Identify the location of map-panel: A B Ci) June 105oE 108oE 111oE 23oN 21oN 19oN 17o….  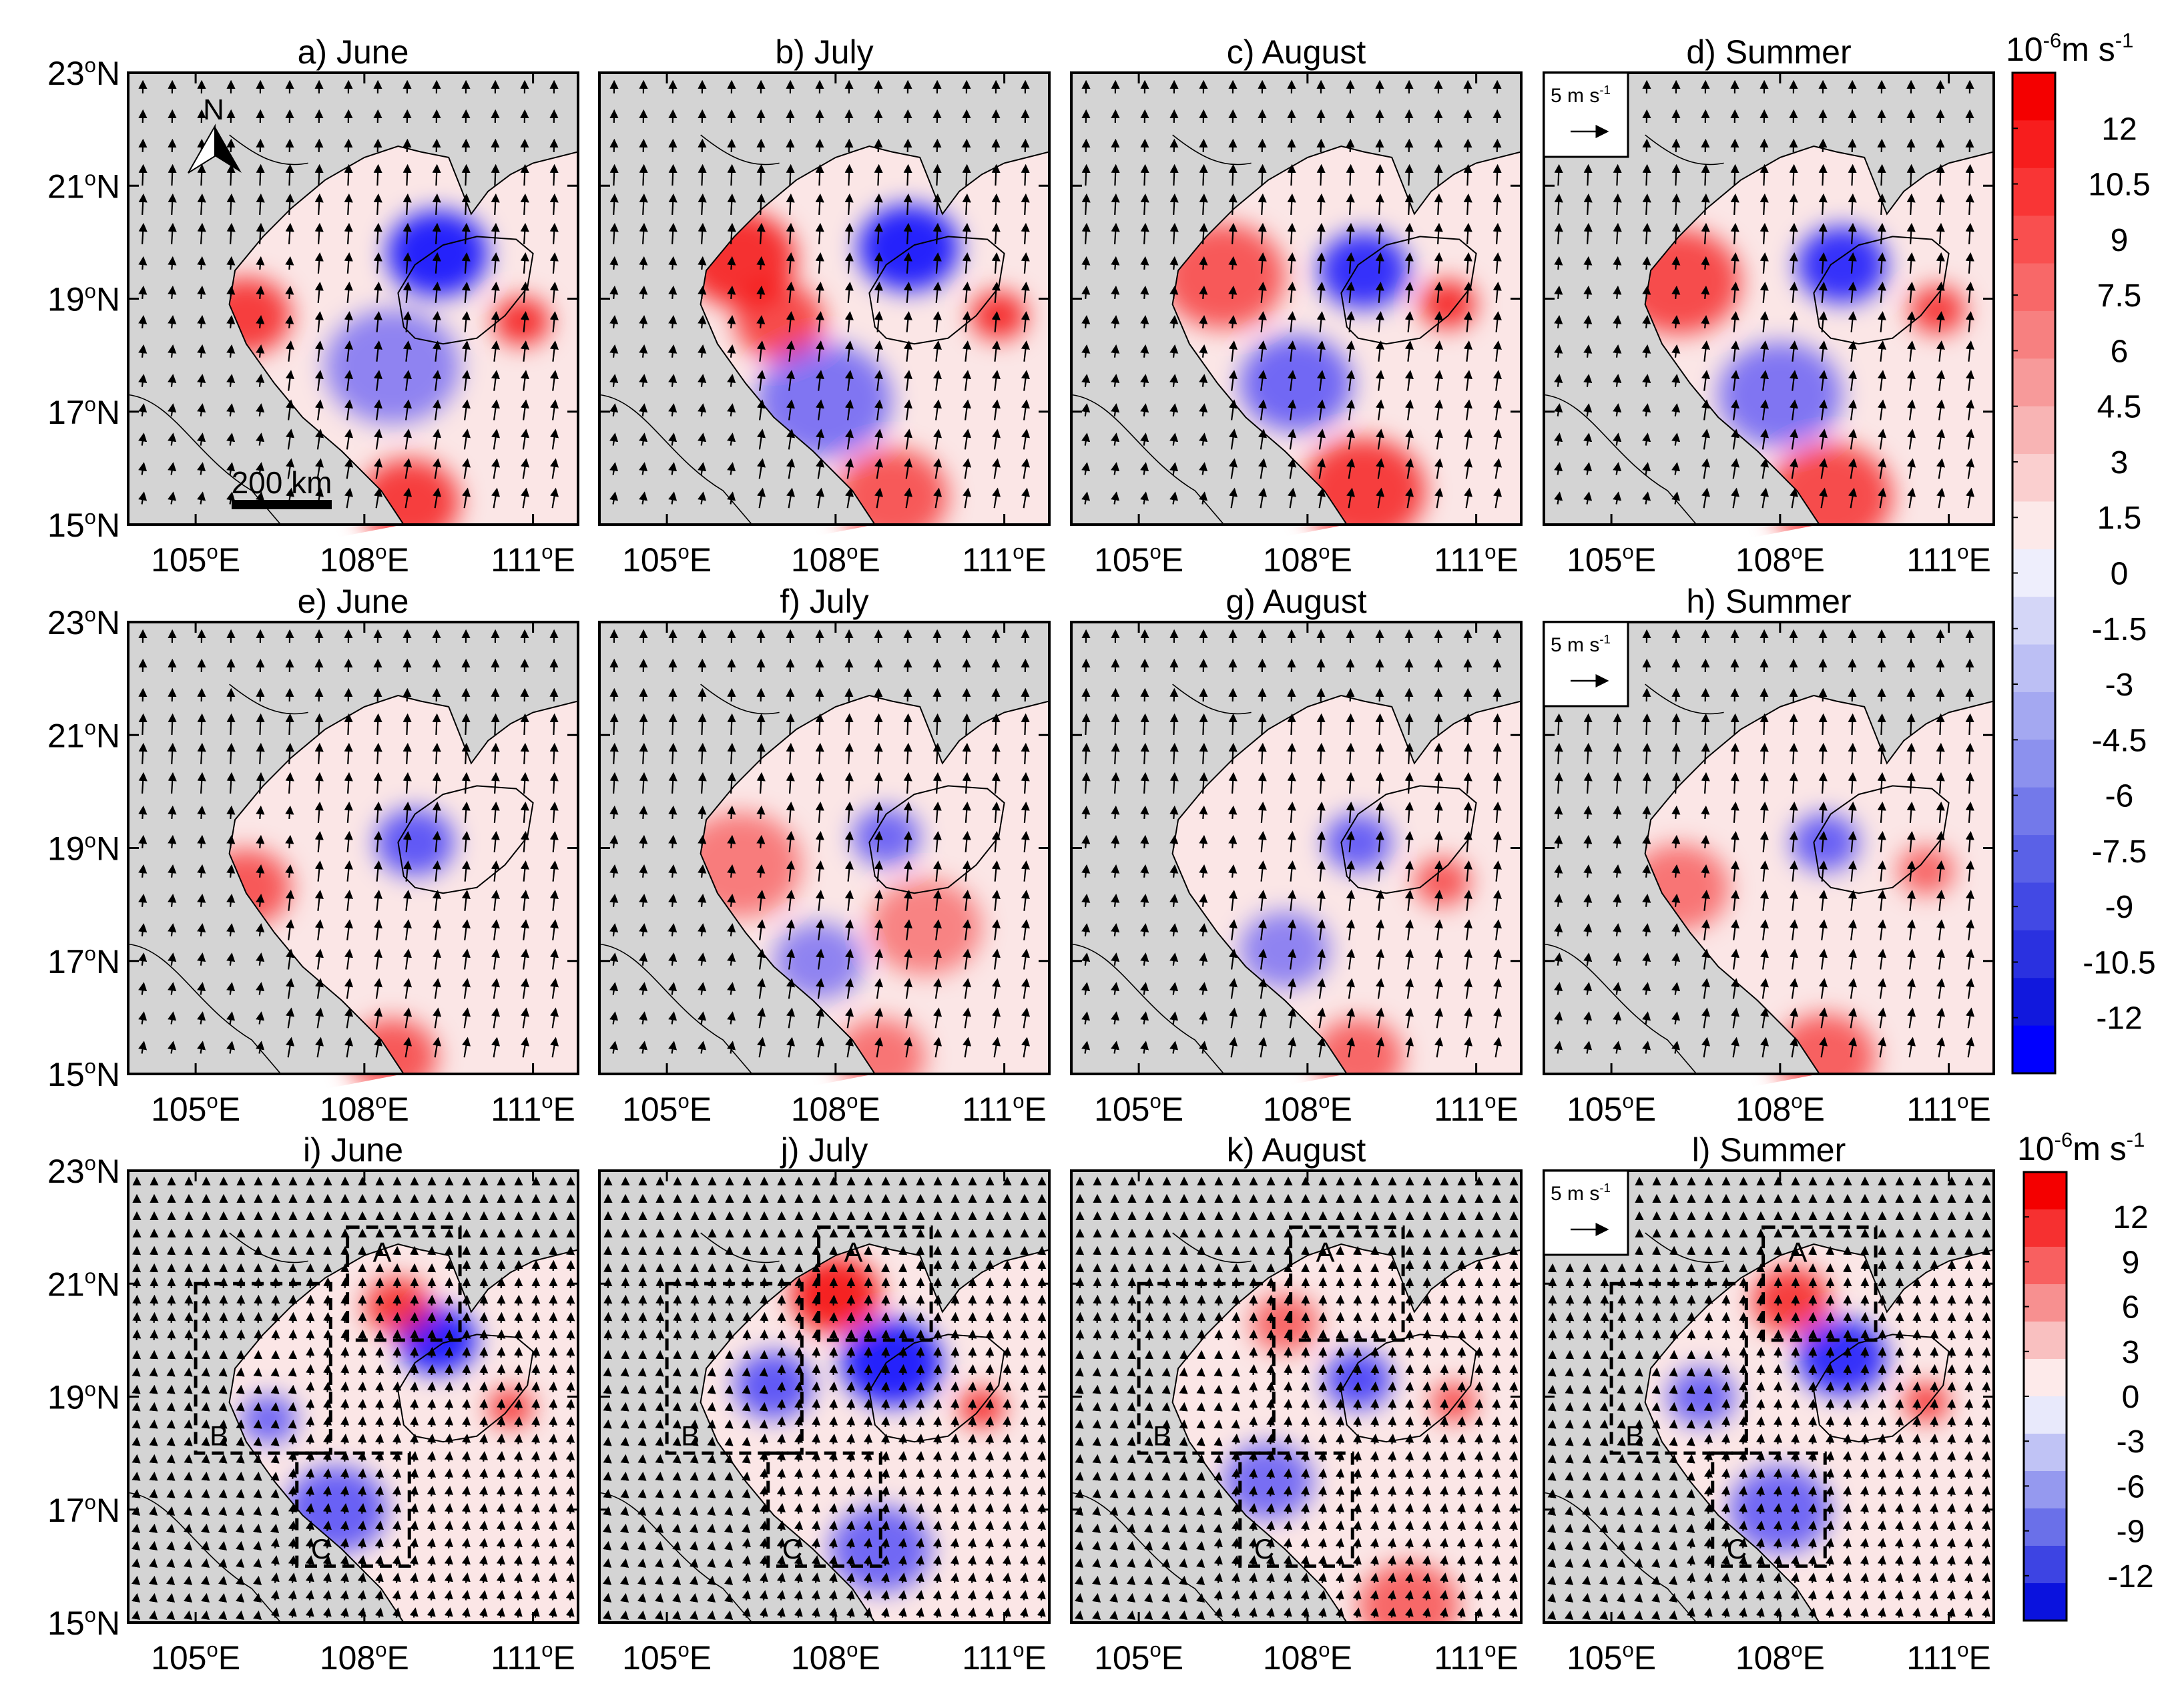
(313, 1404).